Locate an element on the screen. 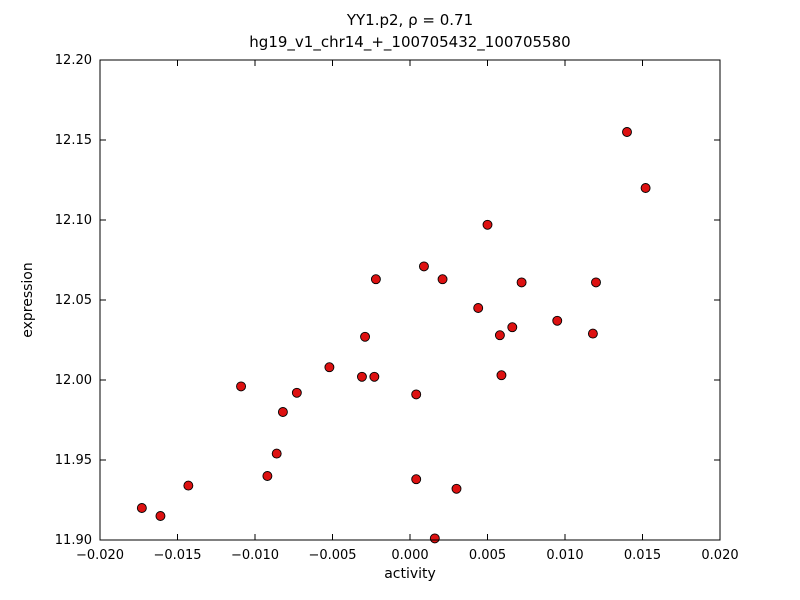 The image size is (800, 600). x-tick-label: −0.015 is located at coordinates (177, 555).